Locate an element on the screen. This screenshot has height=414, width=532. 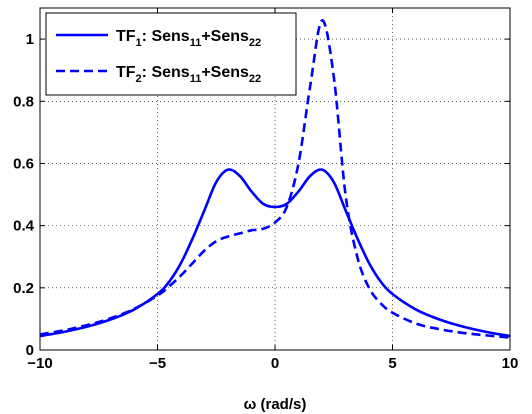
x-tick-label: 0 is located at coordinates (275, 363).